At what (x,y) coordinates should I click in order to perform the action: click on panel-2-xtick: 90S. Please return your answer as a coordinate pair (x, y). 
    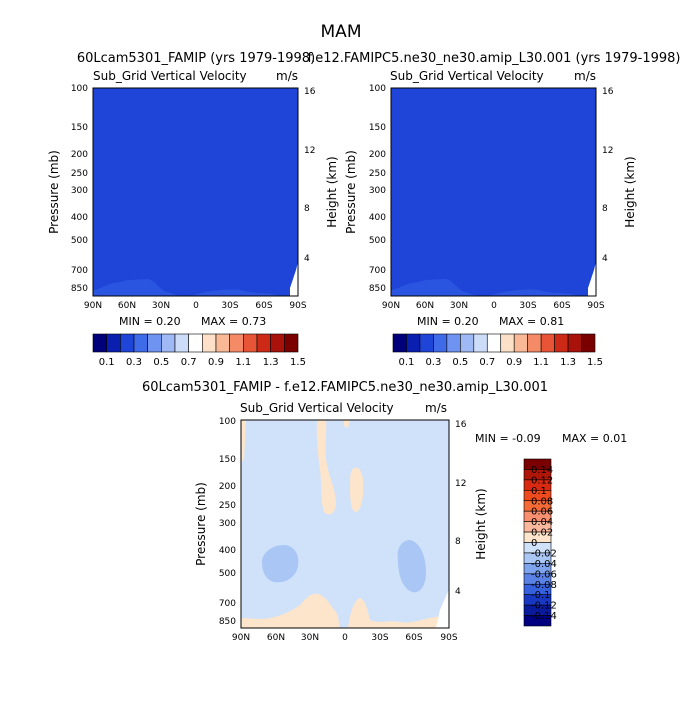
    Looking at the image, I should click on (595, 306).